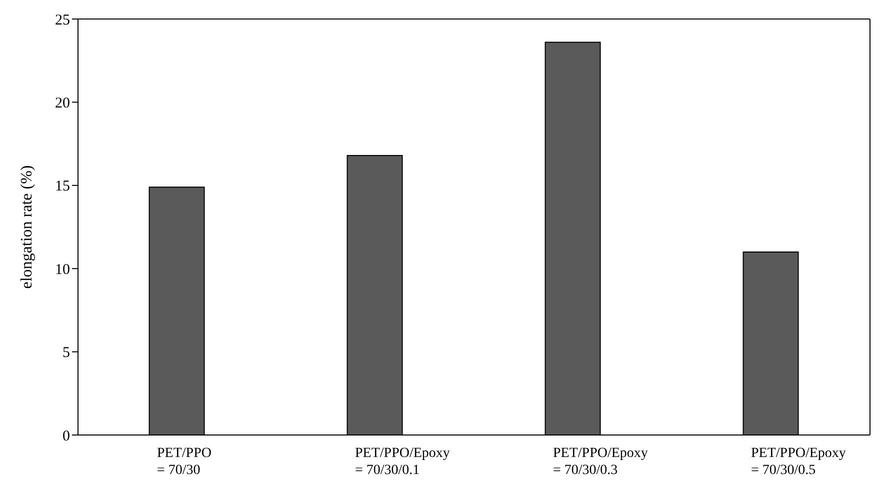 The image size is (889, 498). I want to click on y-tick-label: 20, so click(62, 104).